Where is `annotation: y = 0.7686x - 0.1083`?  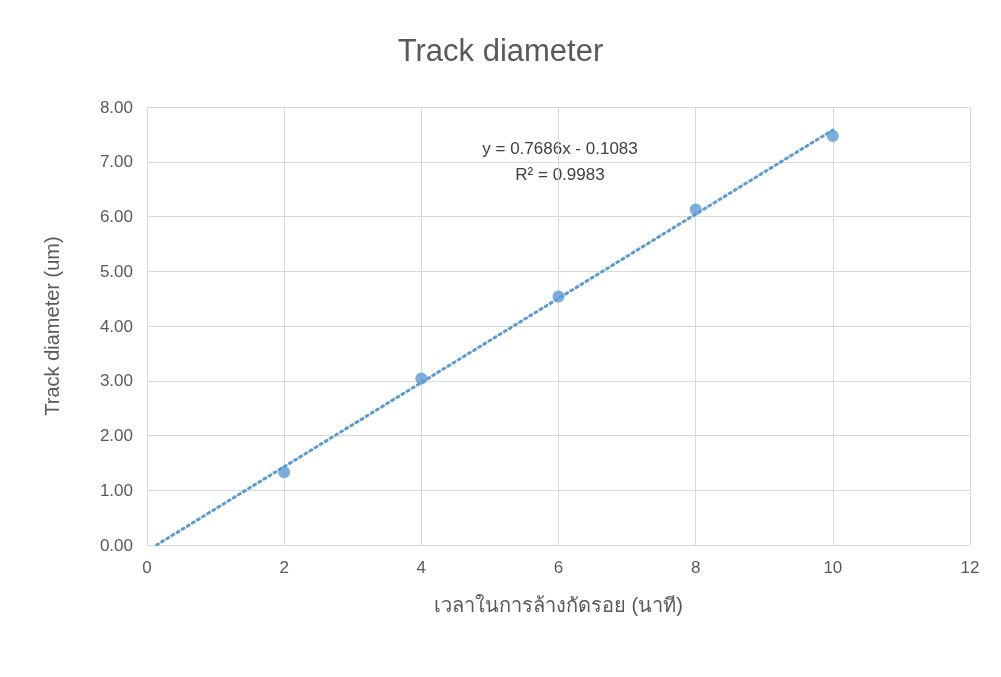 annotation: y = 0.7686x - 0.1083 is located at coordinates (560, 148).